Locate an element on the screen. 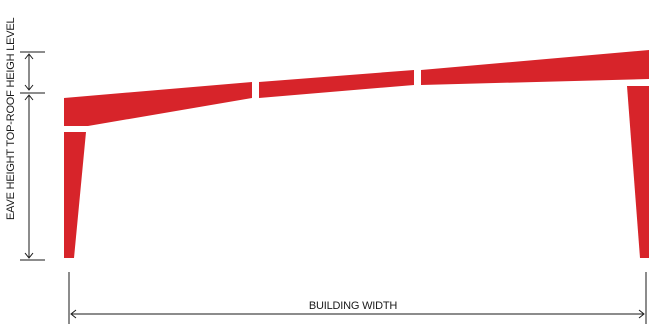  building-width-dimension is located at coordinates (357, 298).